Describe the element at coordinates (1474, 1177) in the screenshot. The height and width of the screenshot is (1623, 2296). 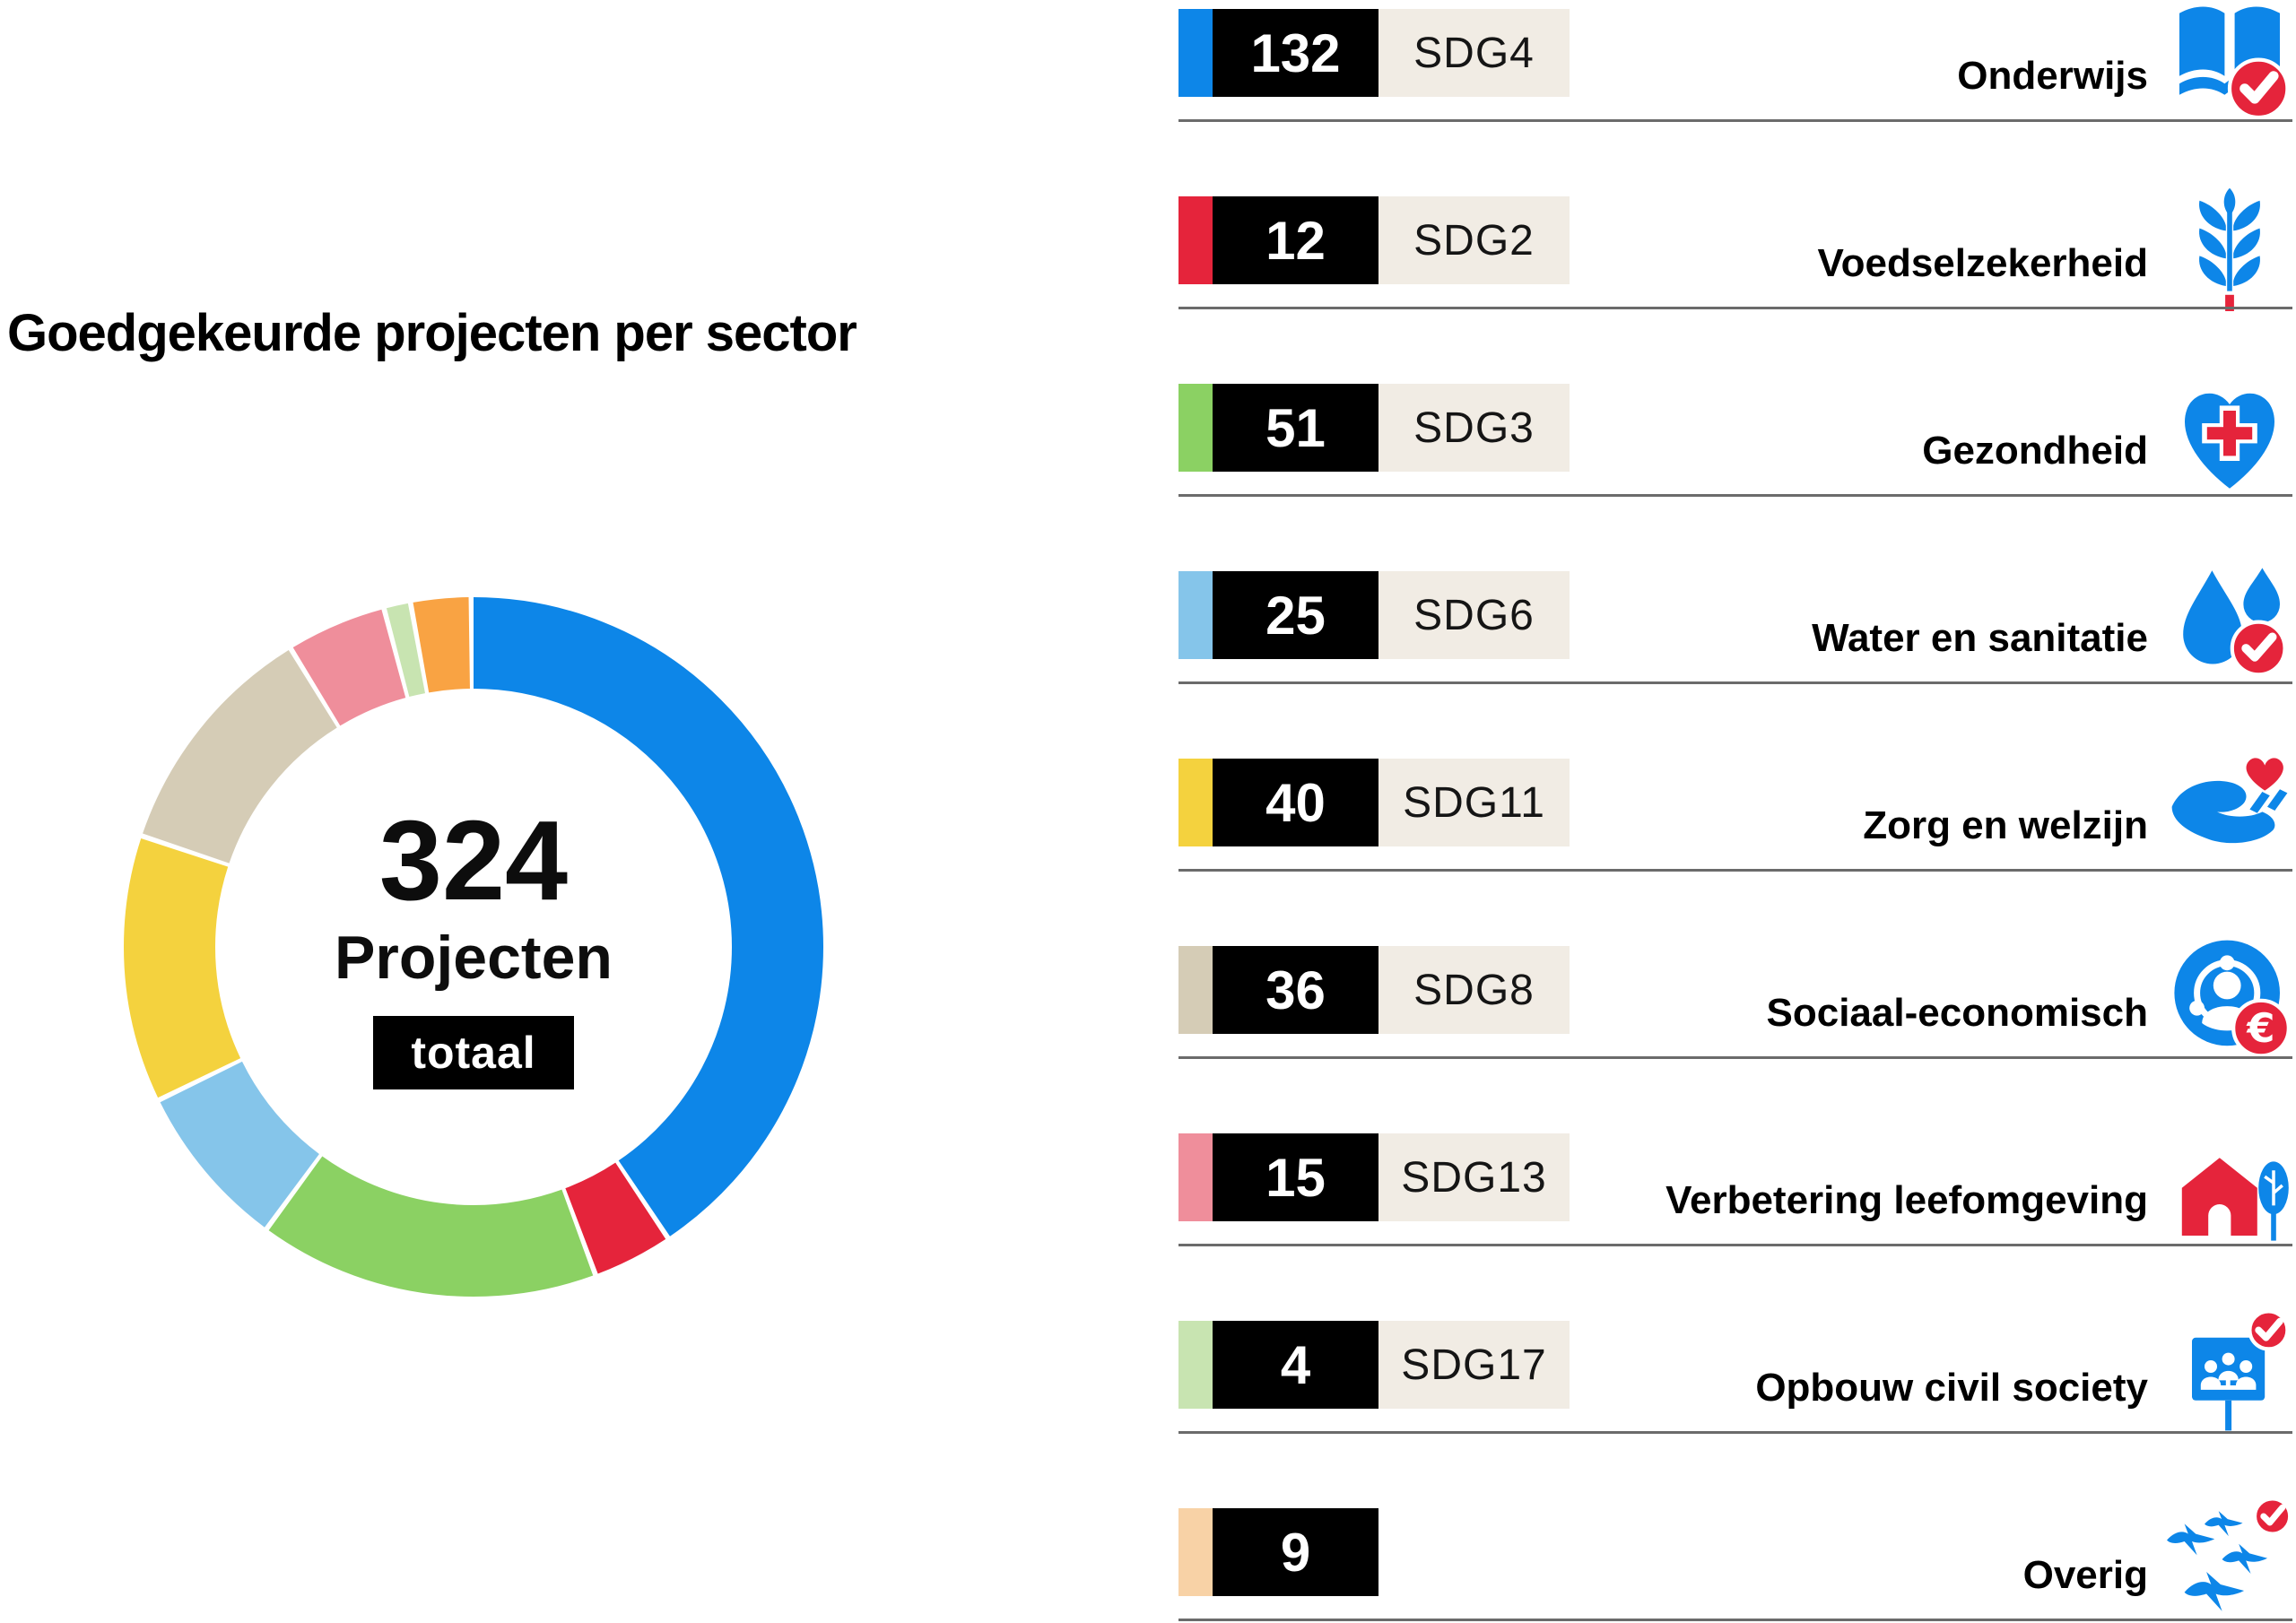
I see `sdg-tag: SDG13` at that location.